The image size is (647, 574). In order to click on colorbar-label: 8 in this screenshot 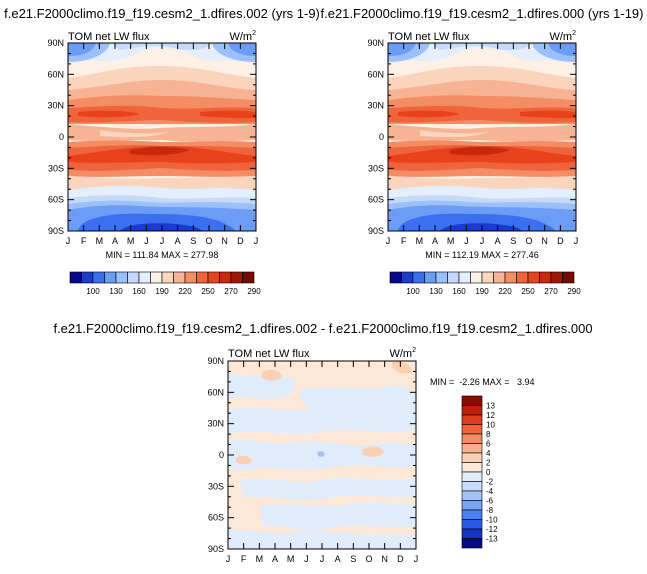, I will do `click(488, 434)`.